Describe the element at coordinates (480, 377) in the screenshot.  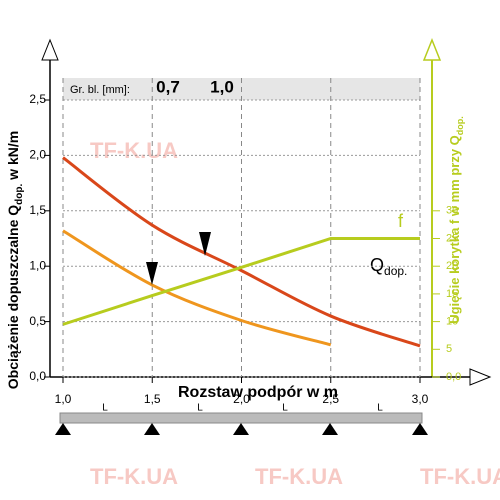
I see `x-axis-arrow` at that location.